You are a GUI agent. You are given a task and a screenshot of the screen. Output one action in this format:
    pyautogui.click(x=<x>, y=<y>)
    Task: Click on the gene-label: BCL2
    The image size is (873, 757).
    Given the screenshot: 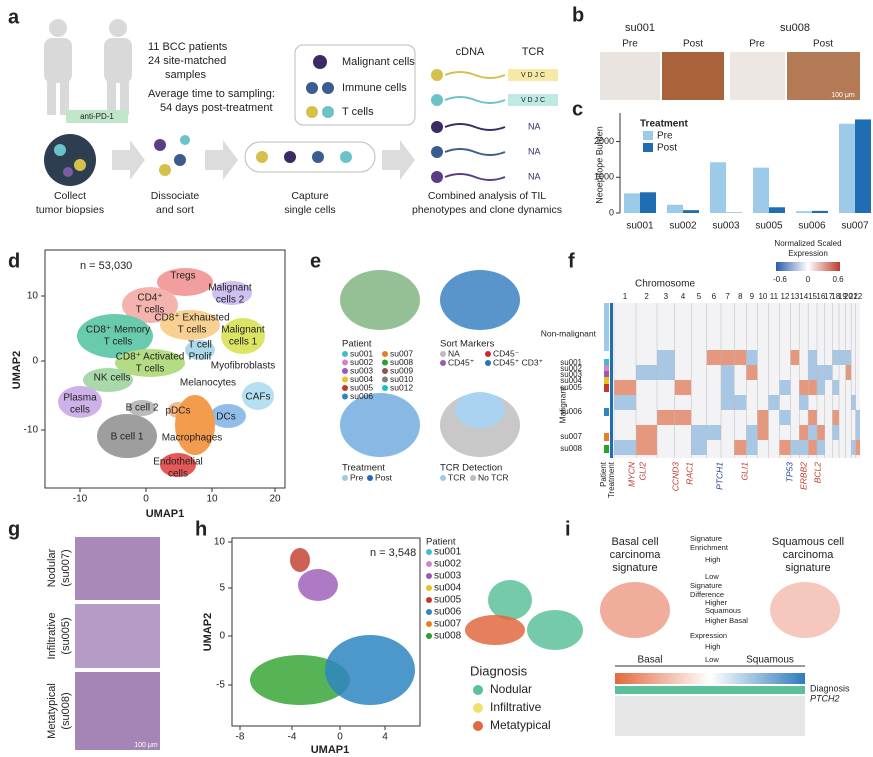 What is the action you would take?
    pyautogui.click(x=817, y=473)
    